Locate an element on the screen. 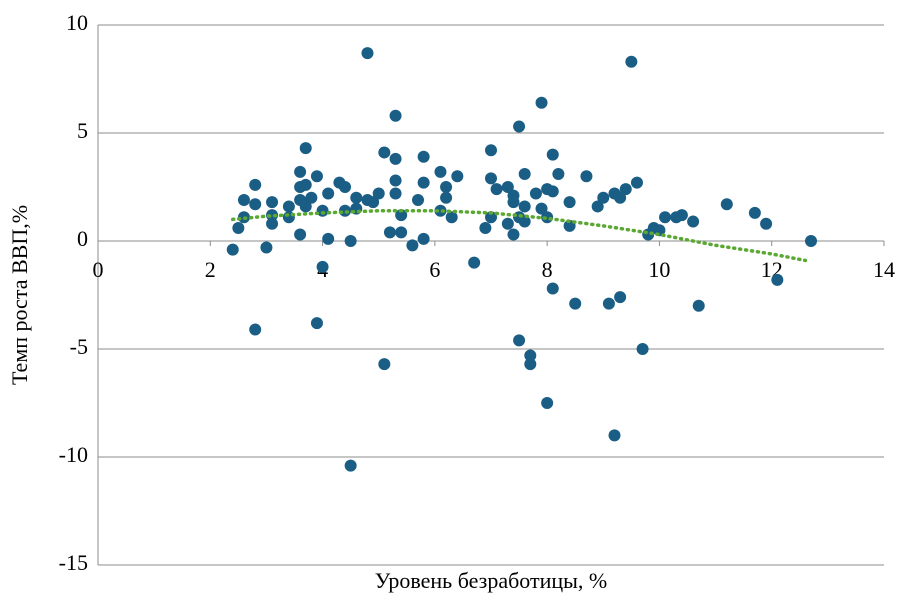 This screenshot has width=901, height=596. x-tick-label: 2 is located at coordinates (210, 269).